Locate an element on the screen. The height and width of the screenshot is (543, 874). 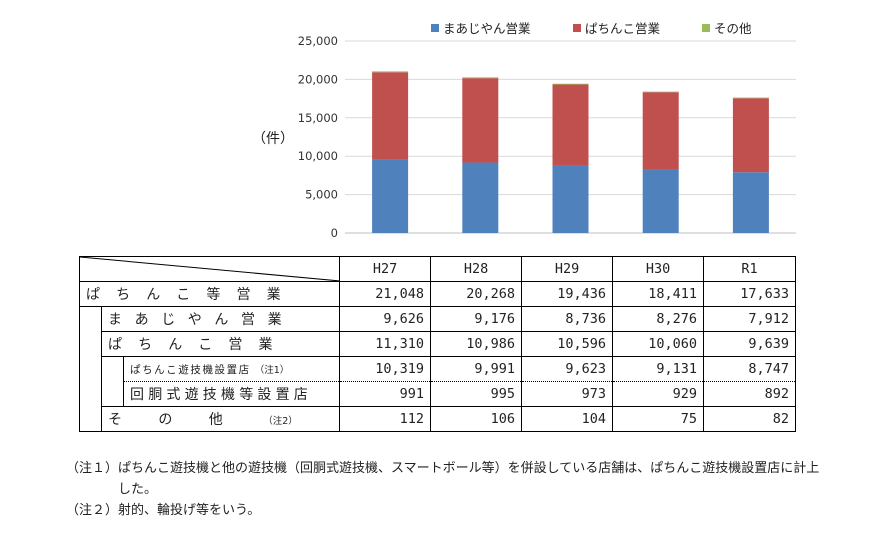
table-cell: 17,633 is located at coordinates (750, 294).